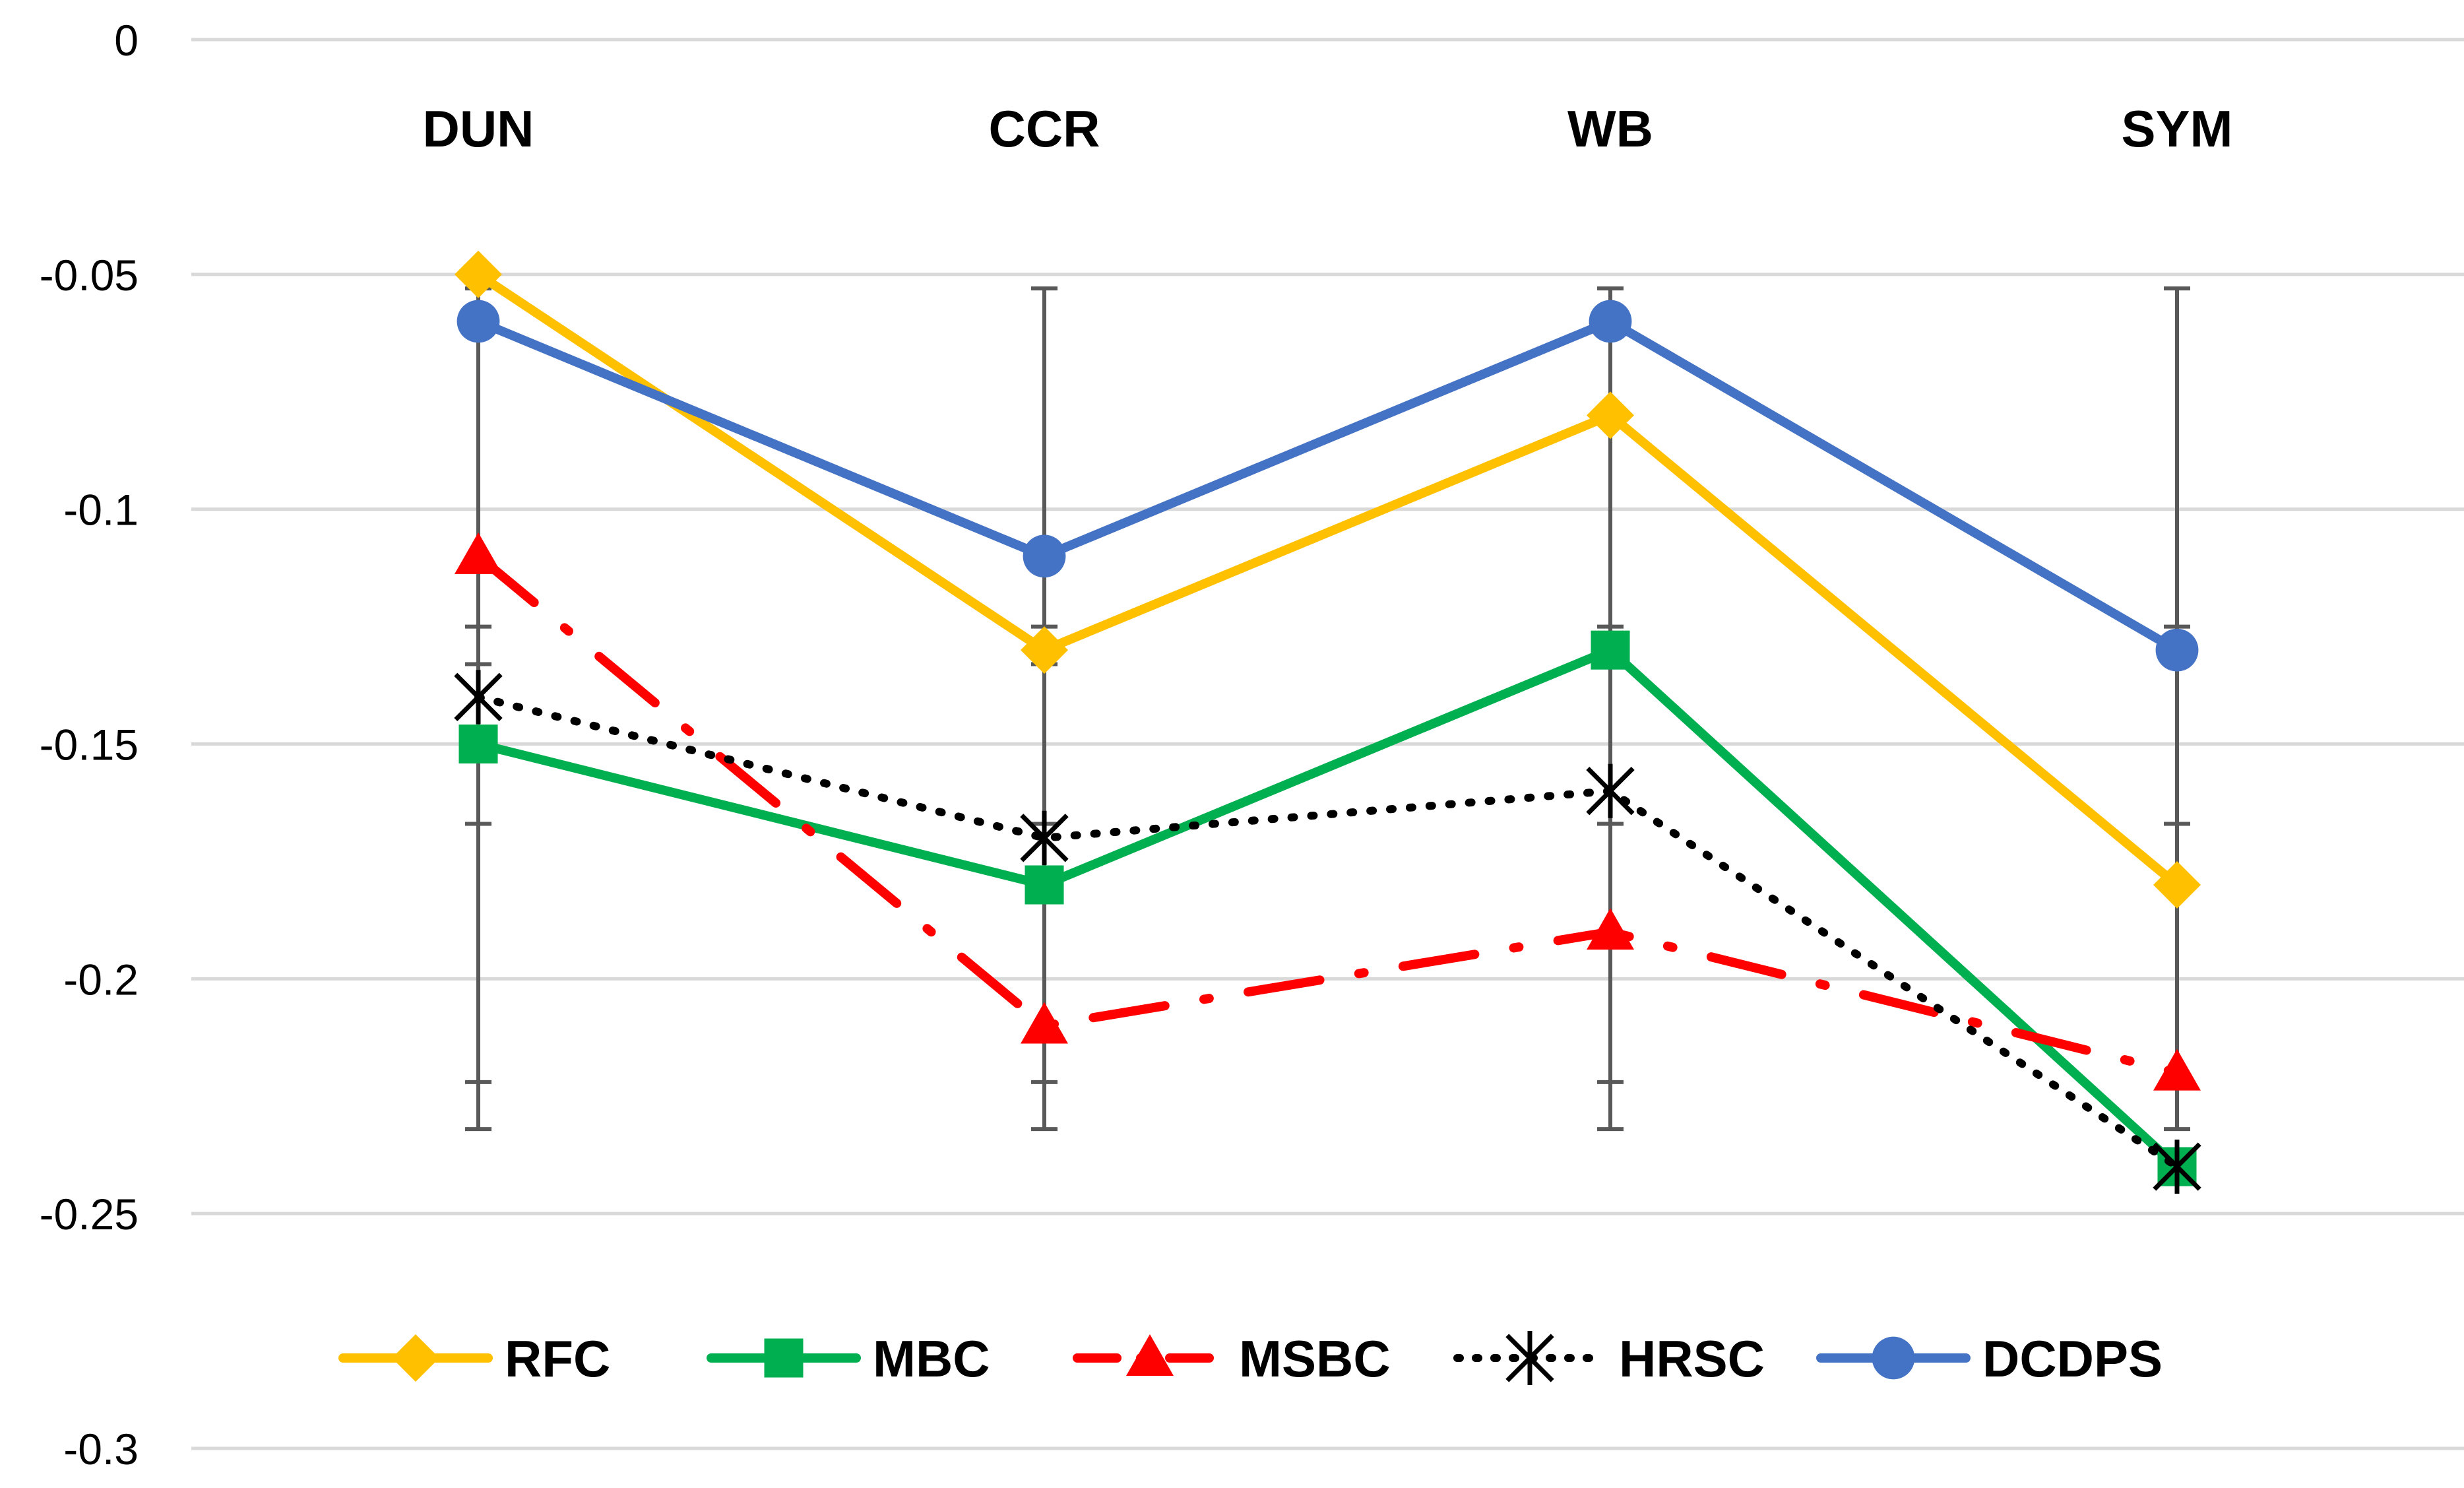 The width and height of the screenshot is (2464, 1488). I want to click on y-tick-label: -0.15, so click(89, 745).